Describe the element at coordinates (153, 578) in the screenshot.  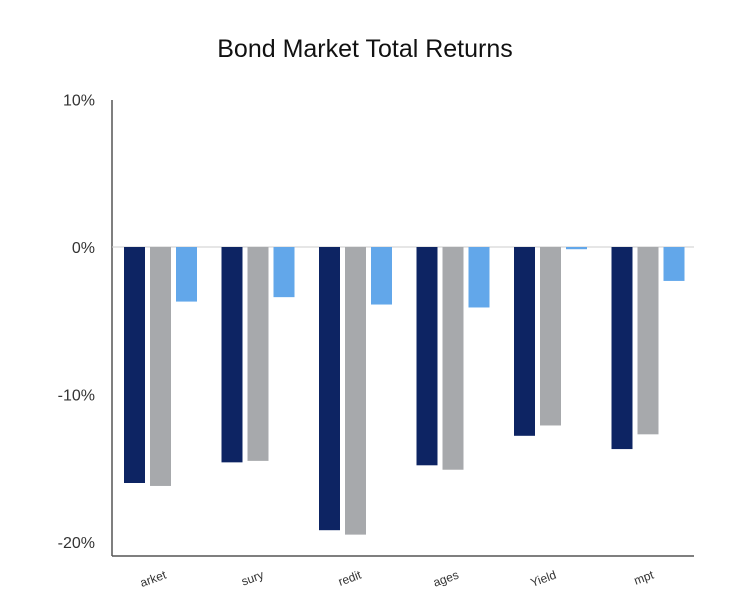
I see `x-category-label: arket` at that location.